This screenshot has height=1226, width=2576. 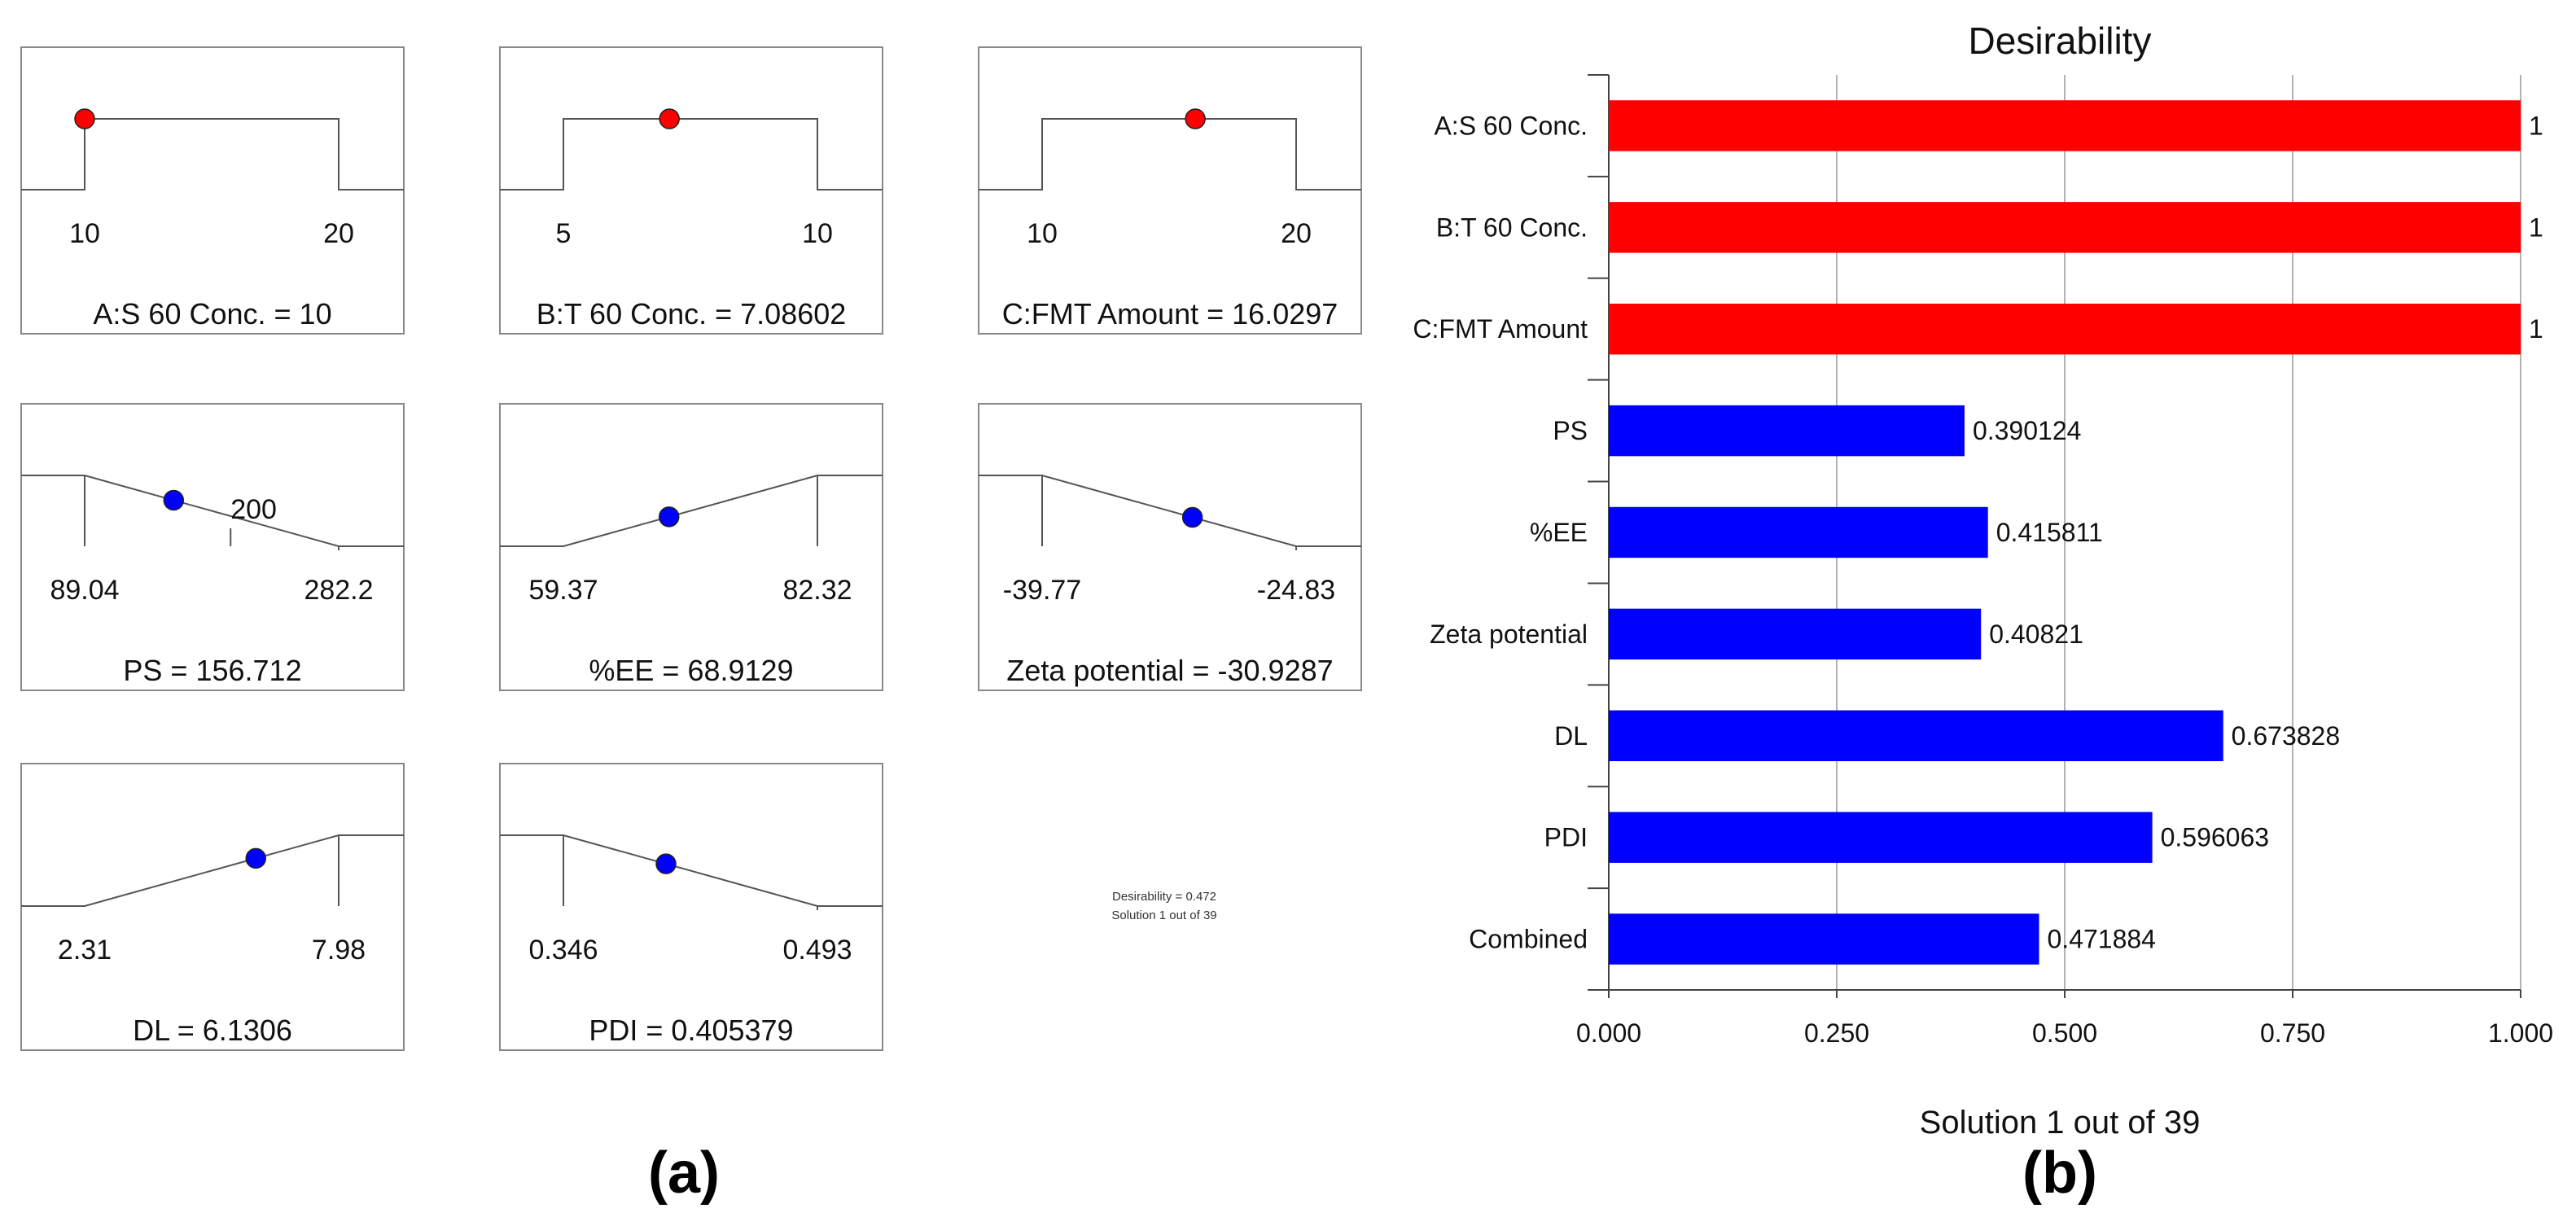 I want to click on category-label: DL, so click(x=1571, y=736).